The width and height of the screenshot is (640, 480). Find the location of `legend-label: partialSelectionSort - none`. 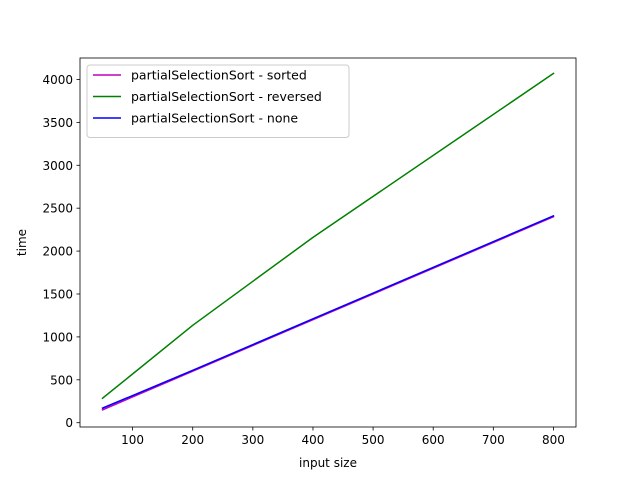

legend-label: partialSelectionSort - none is located at coordinates (214, 118).